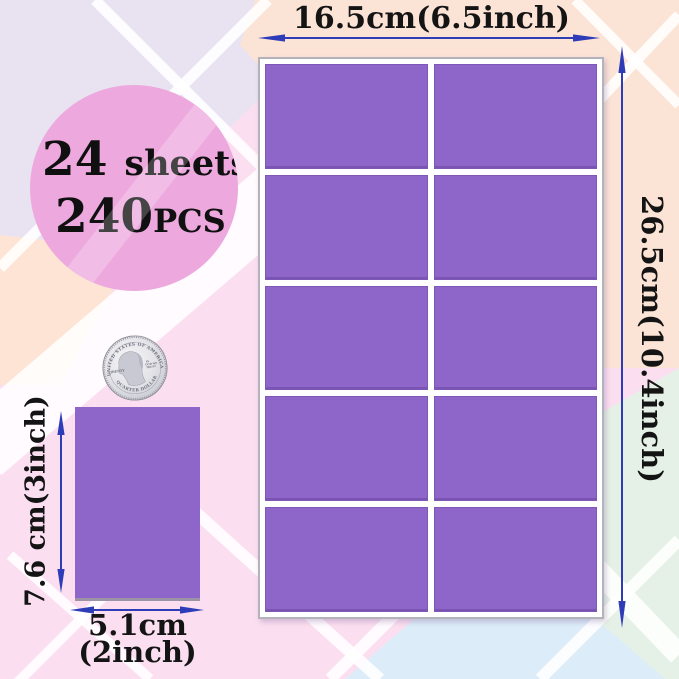 This screenshot has width=679, height=679. I want to click on label-width-line1: 5.1cm, so click(137, 625).